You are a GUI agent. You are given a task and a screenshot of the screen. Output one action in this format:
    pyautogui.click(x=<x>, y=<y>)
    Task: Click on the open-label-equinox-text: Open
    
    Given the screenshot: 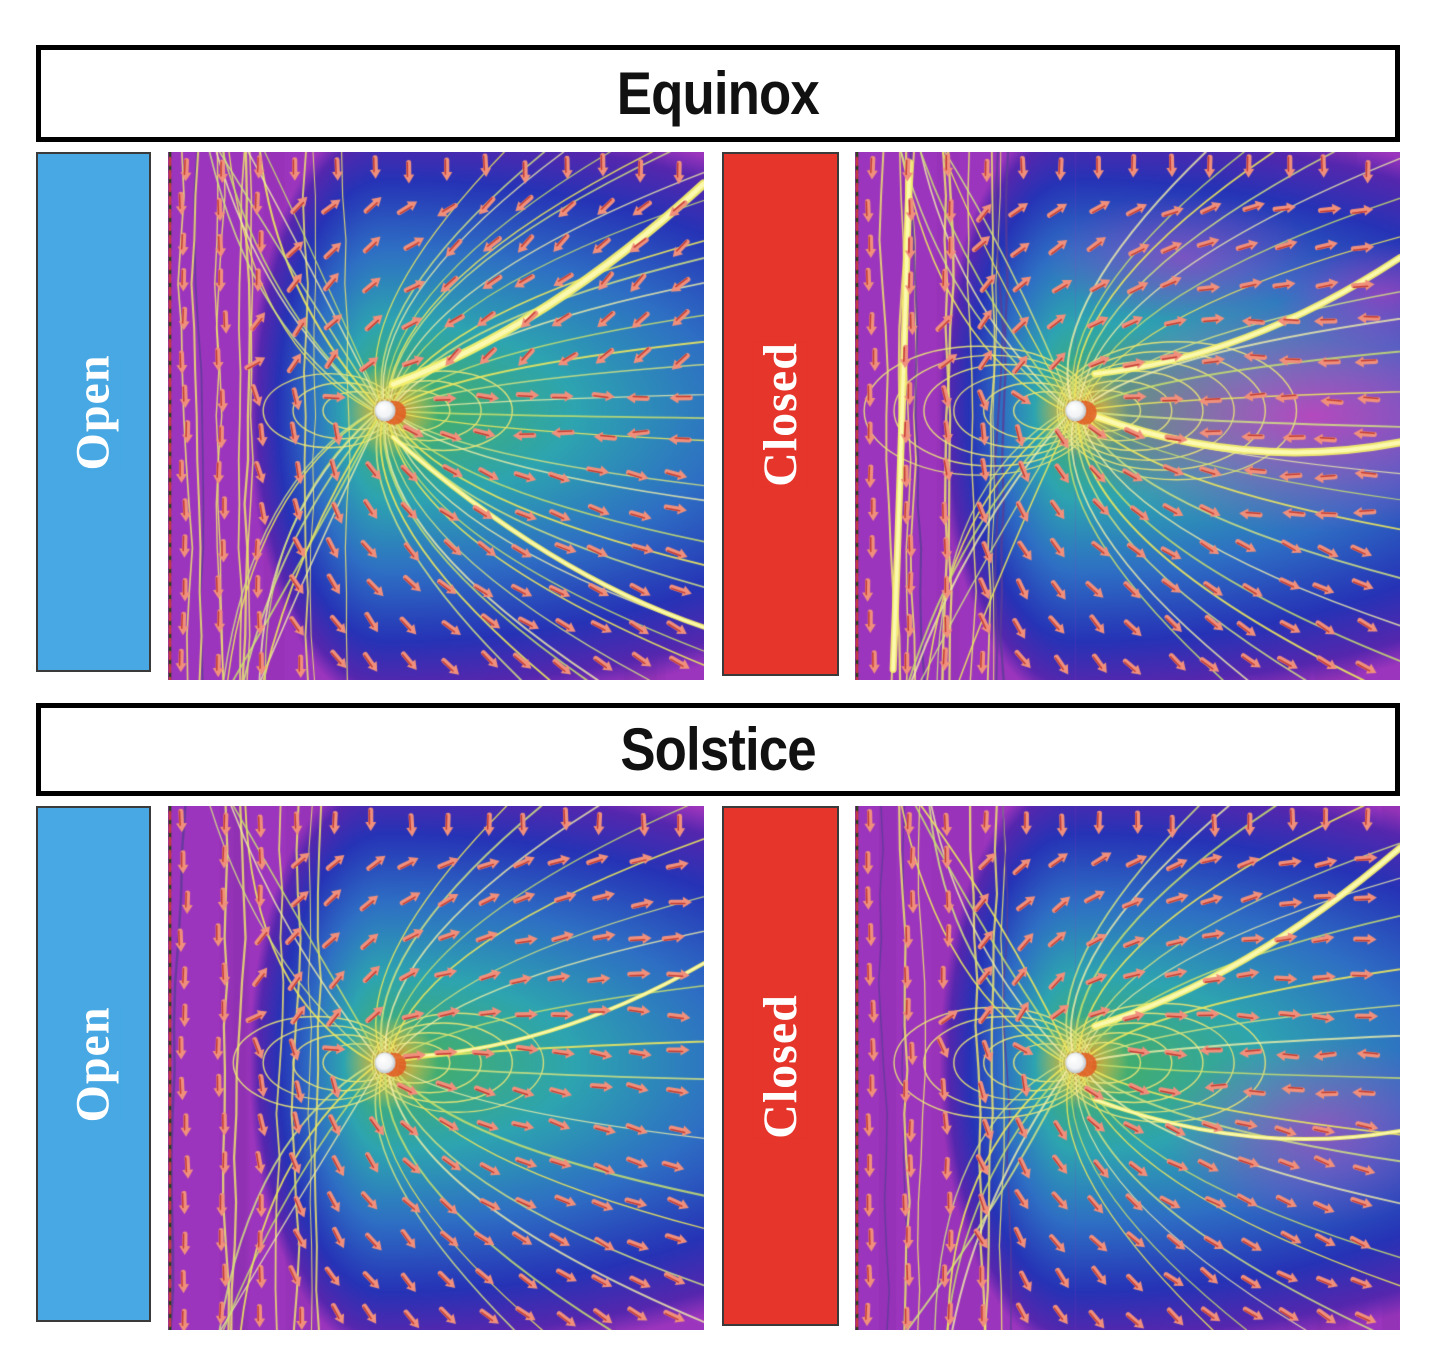 What is the action you would take?
    pyautogui.click(x=93, y=412)
    